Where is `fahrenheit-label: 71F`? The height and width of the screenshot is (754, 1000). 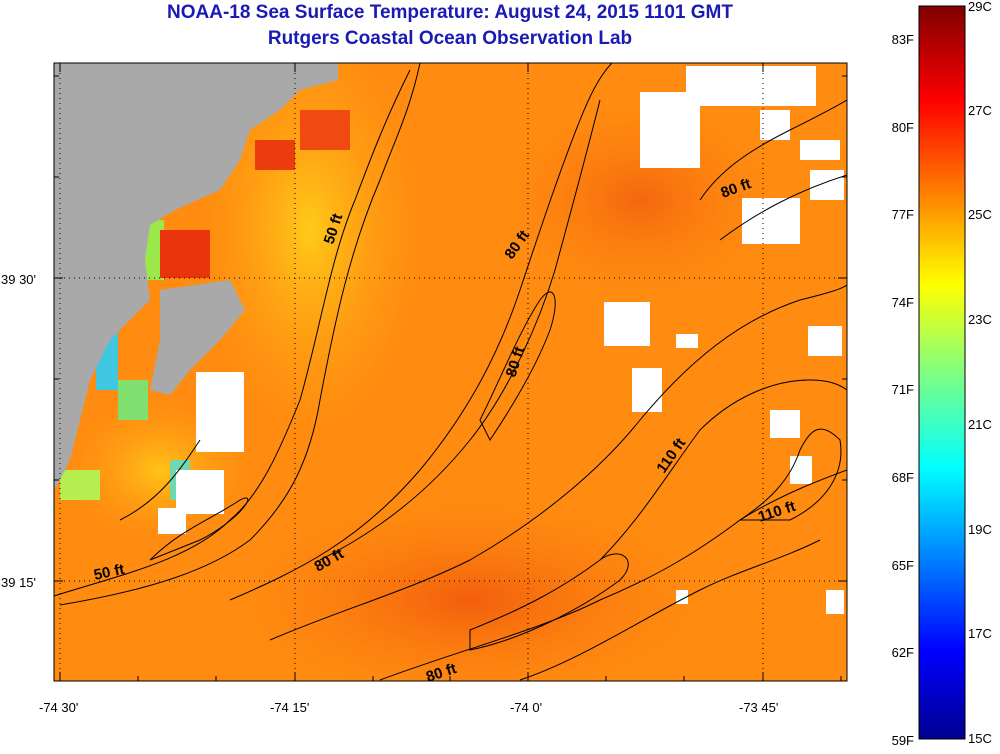
fahrenheit-label: 71F is located at coordinates (903, 389).